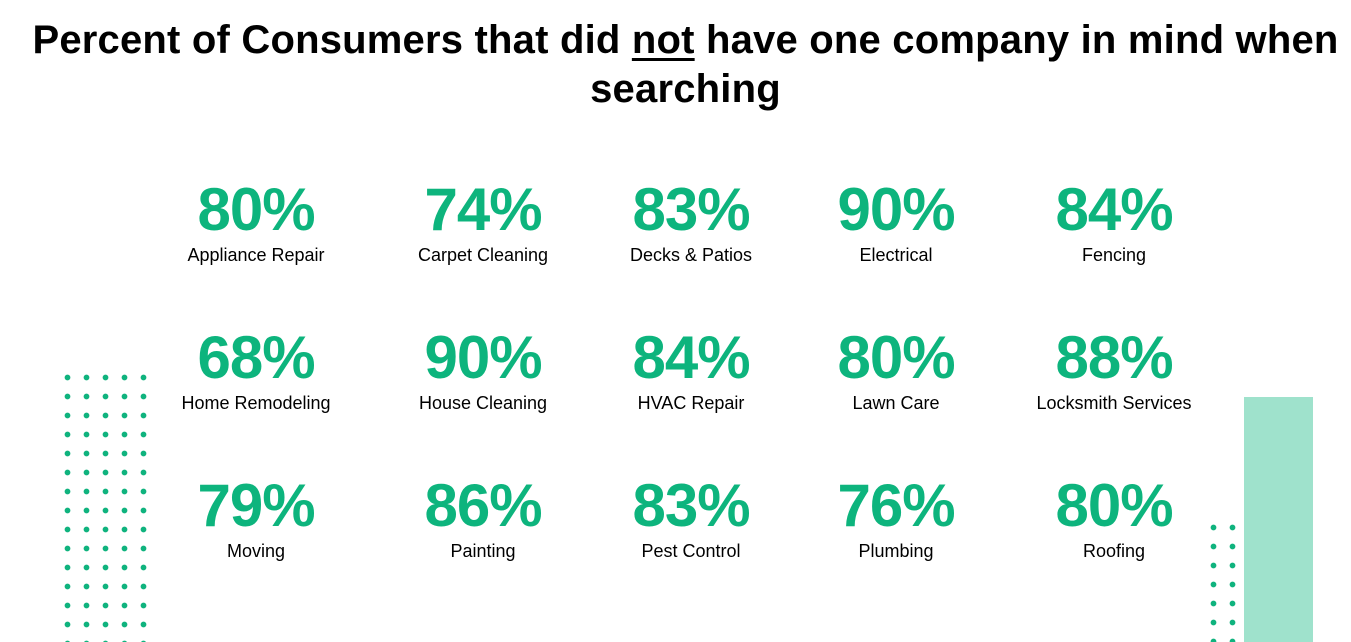 This screenshot has height=642, width=1351. What do you see at coordinates (1223, 580) in the screenshot?
I see `decorative-dot-grid-right` at bounding box center [1223, 580].